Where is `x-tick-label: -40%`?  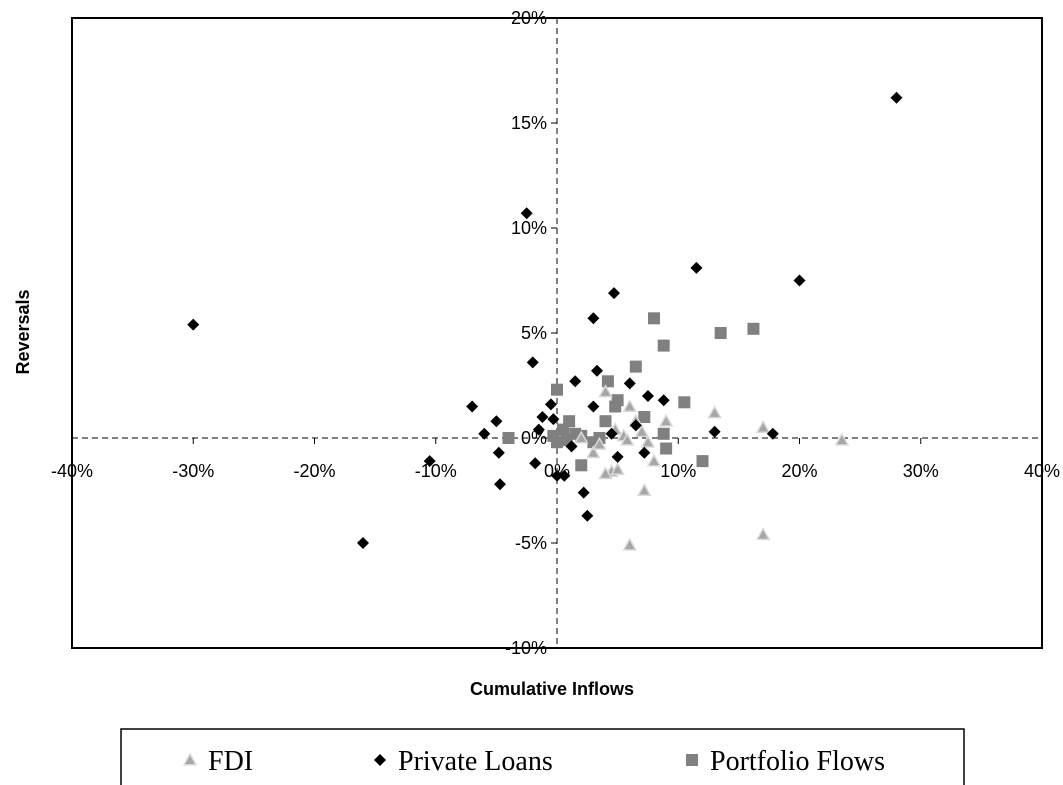 x-tick-label: -40% is located at coordinates (72, 471).